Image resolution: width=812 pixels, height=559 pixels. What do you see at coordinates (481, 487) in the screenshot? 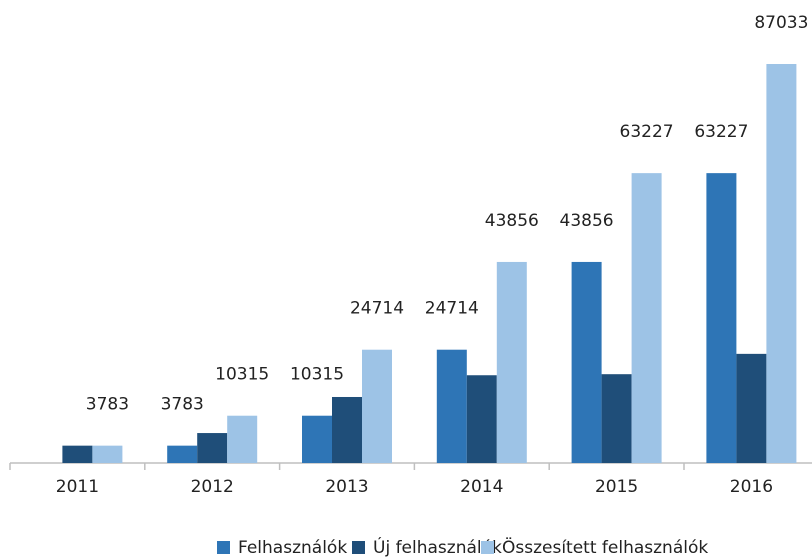
I see `x-tick-label: 2014` at bounding box center [481, 487].